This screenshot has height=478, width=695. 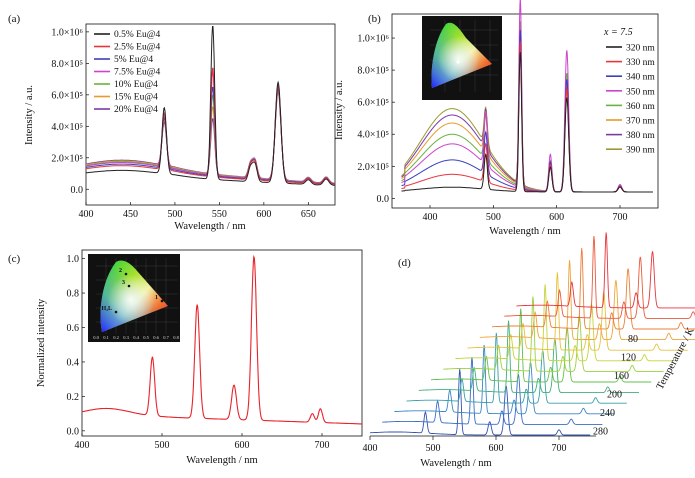 I want to click on cie-point-label: 1, so click(x=156, y=298).